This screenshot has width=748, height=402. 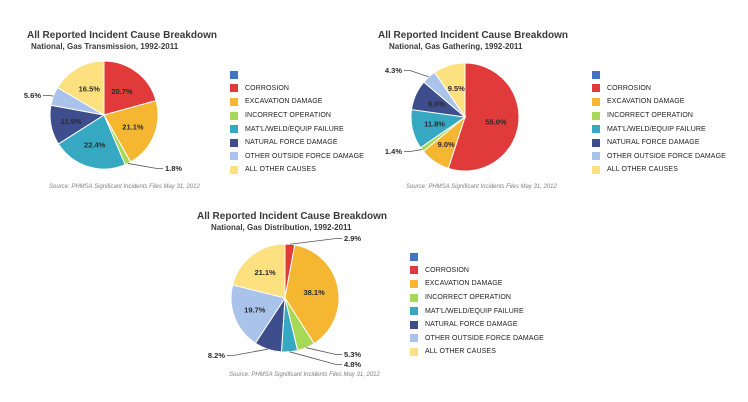 What do you see at coordinates (216, 355) in the screenshot?
I see `data-label: 8.2%` at bounding box center [216, 355].